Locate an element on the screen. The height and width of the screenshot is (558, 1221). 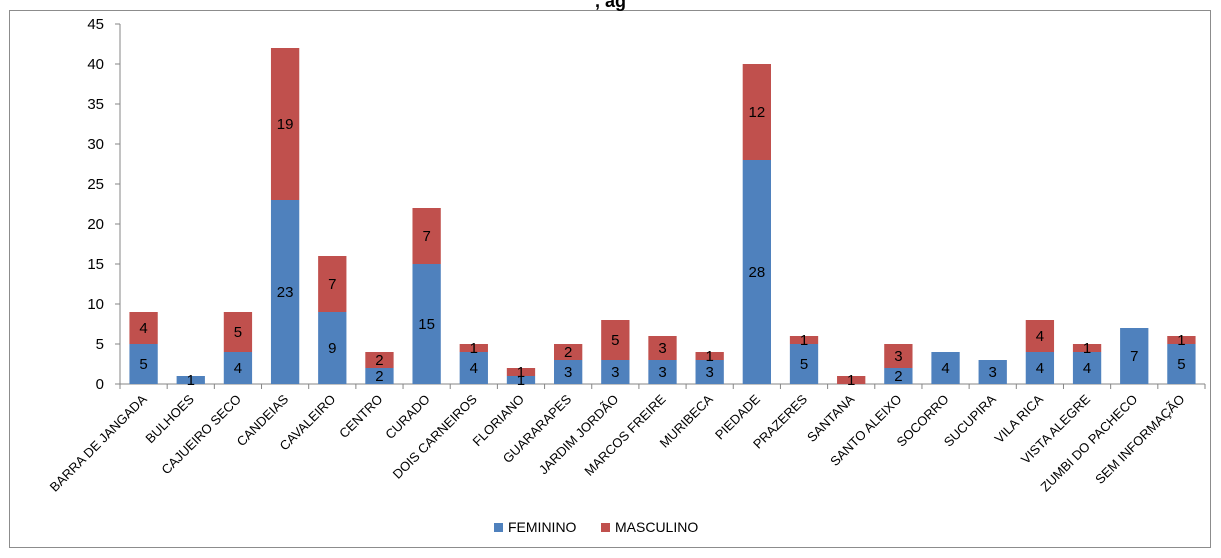
data-label: 28 is located at coordinates (757, 272).